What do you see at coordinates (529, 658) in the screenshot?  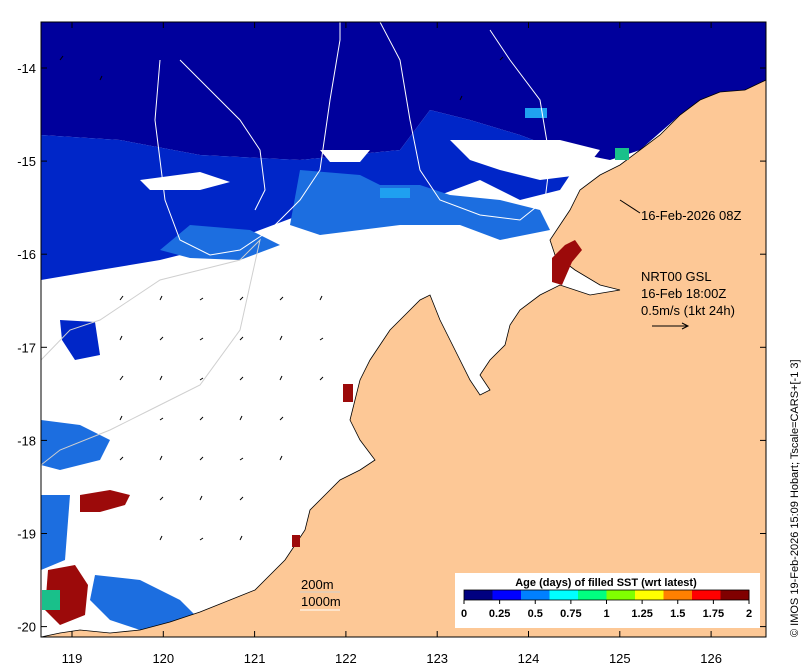 I see `x-tick-label: 124` at bounding box center [529, 658].